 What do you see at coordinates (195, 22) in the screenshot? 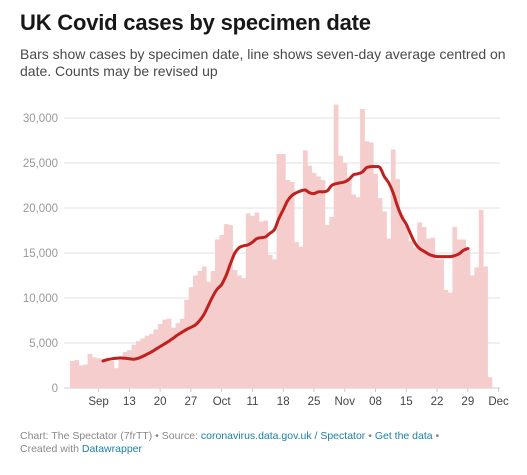
I see `chart-title: UK Covid cases by specimen date` at bounding box center [195, 22].